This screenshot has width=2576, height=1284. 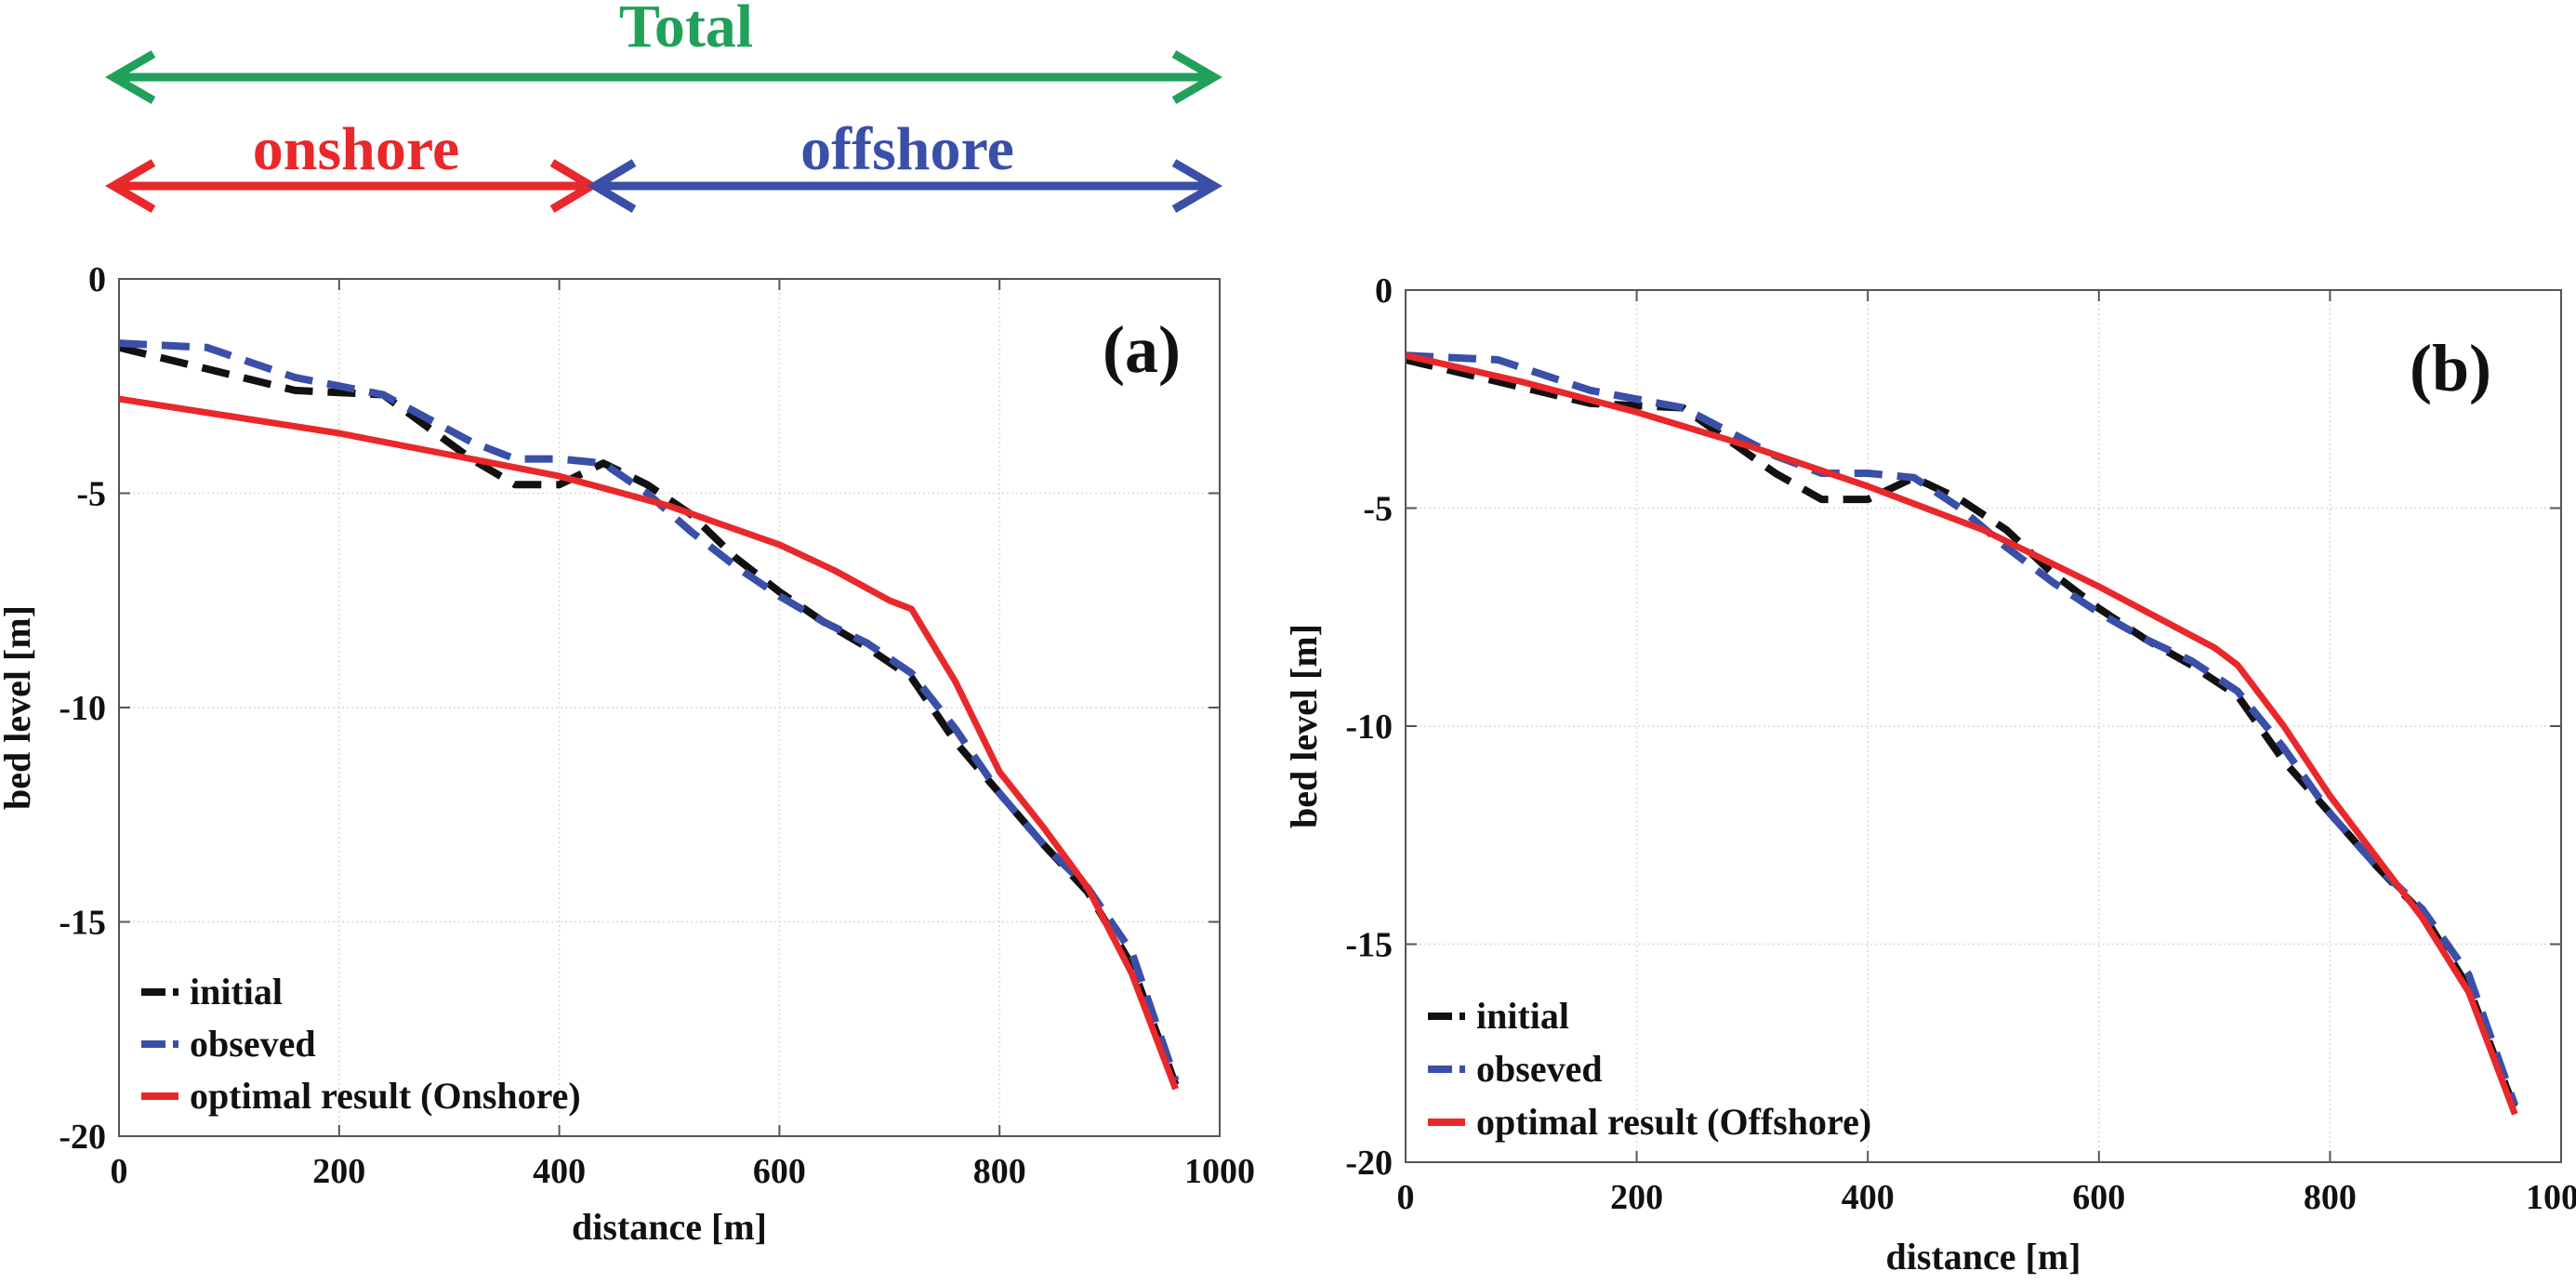 What do you see at coordinates (1142, 349) in the screenshot?
I see `panel-label: (a)` at bounding box center [1142, 349].